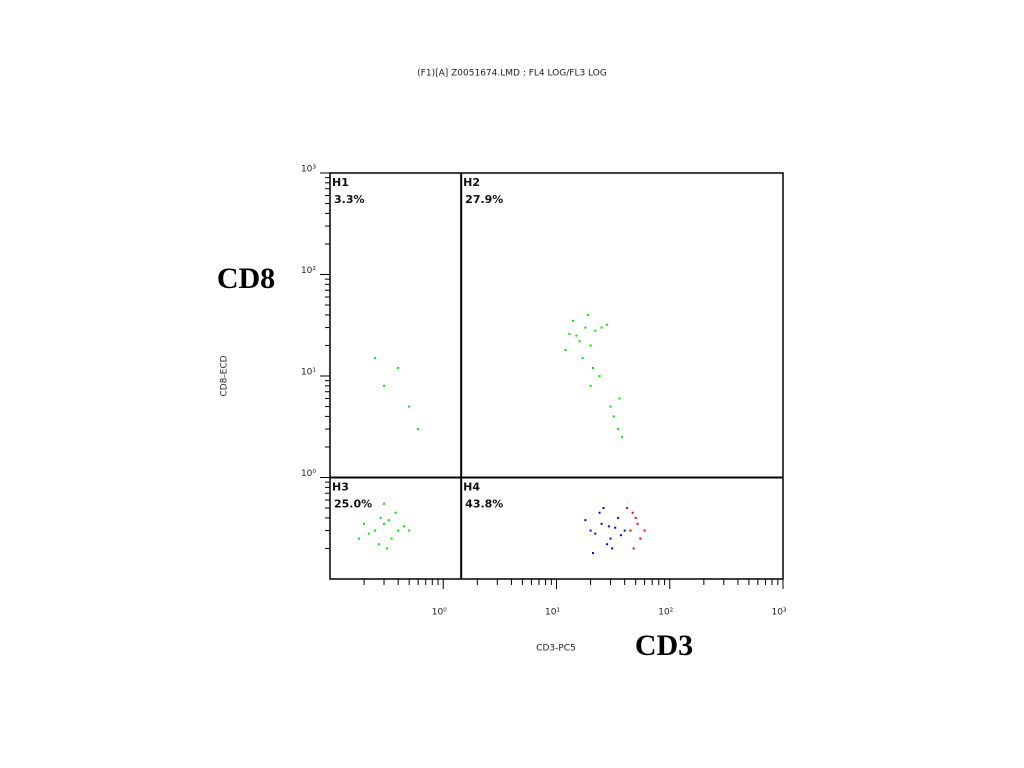  Describe the element at coordinates (308, 474) in the screenshot. I see `y-tick-label: 10⁰` at that location.